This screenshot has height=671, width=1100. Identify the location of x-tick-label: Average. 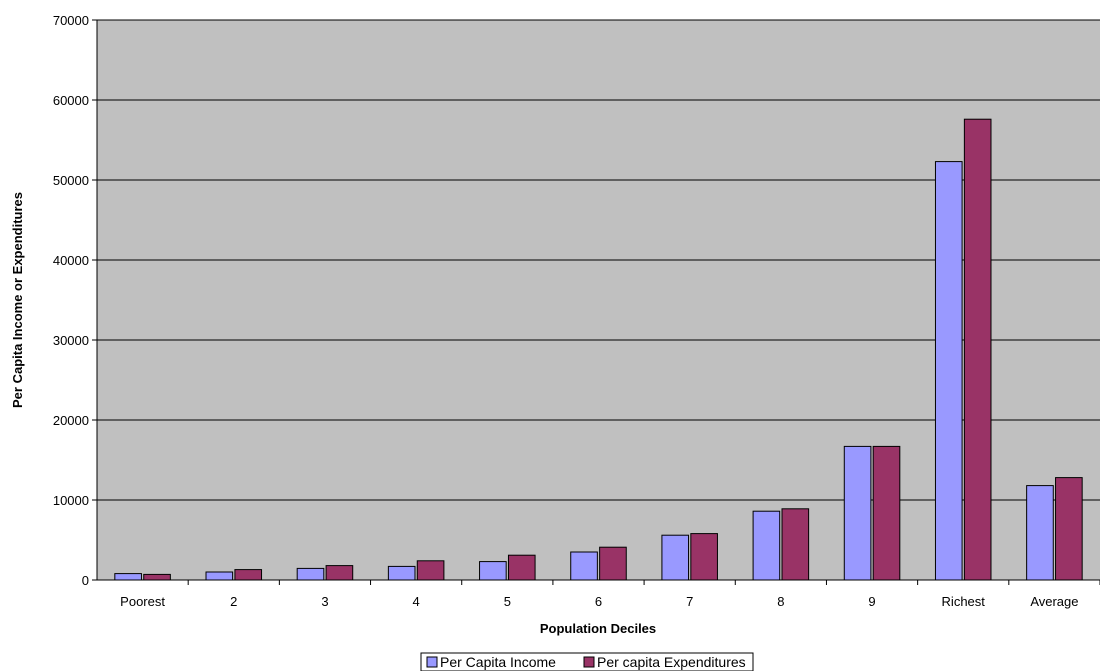
(1054, 601).